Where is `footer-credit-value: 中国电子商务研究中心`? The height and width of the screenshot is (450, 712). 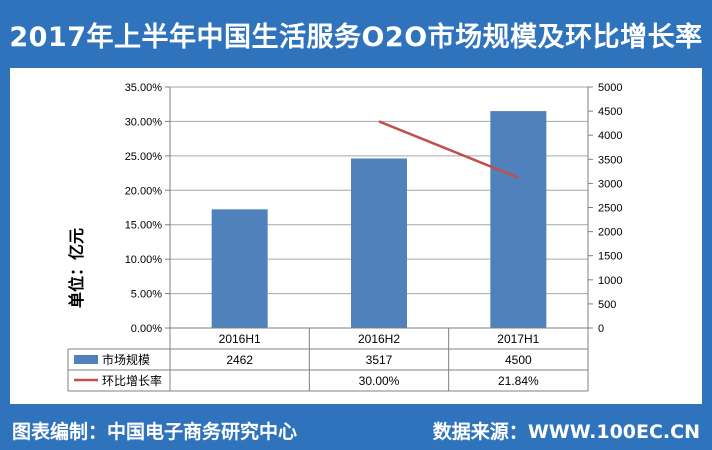 footer-credit-value: 中国电子商务研究中心 is located at coordinates (202, 432).